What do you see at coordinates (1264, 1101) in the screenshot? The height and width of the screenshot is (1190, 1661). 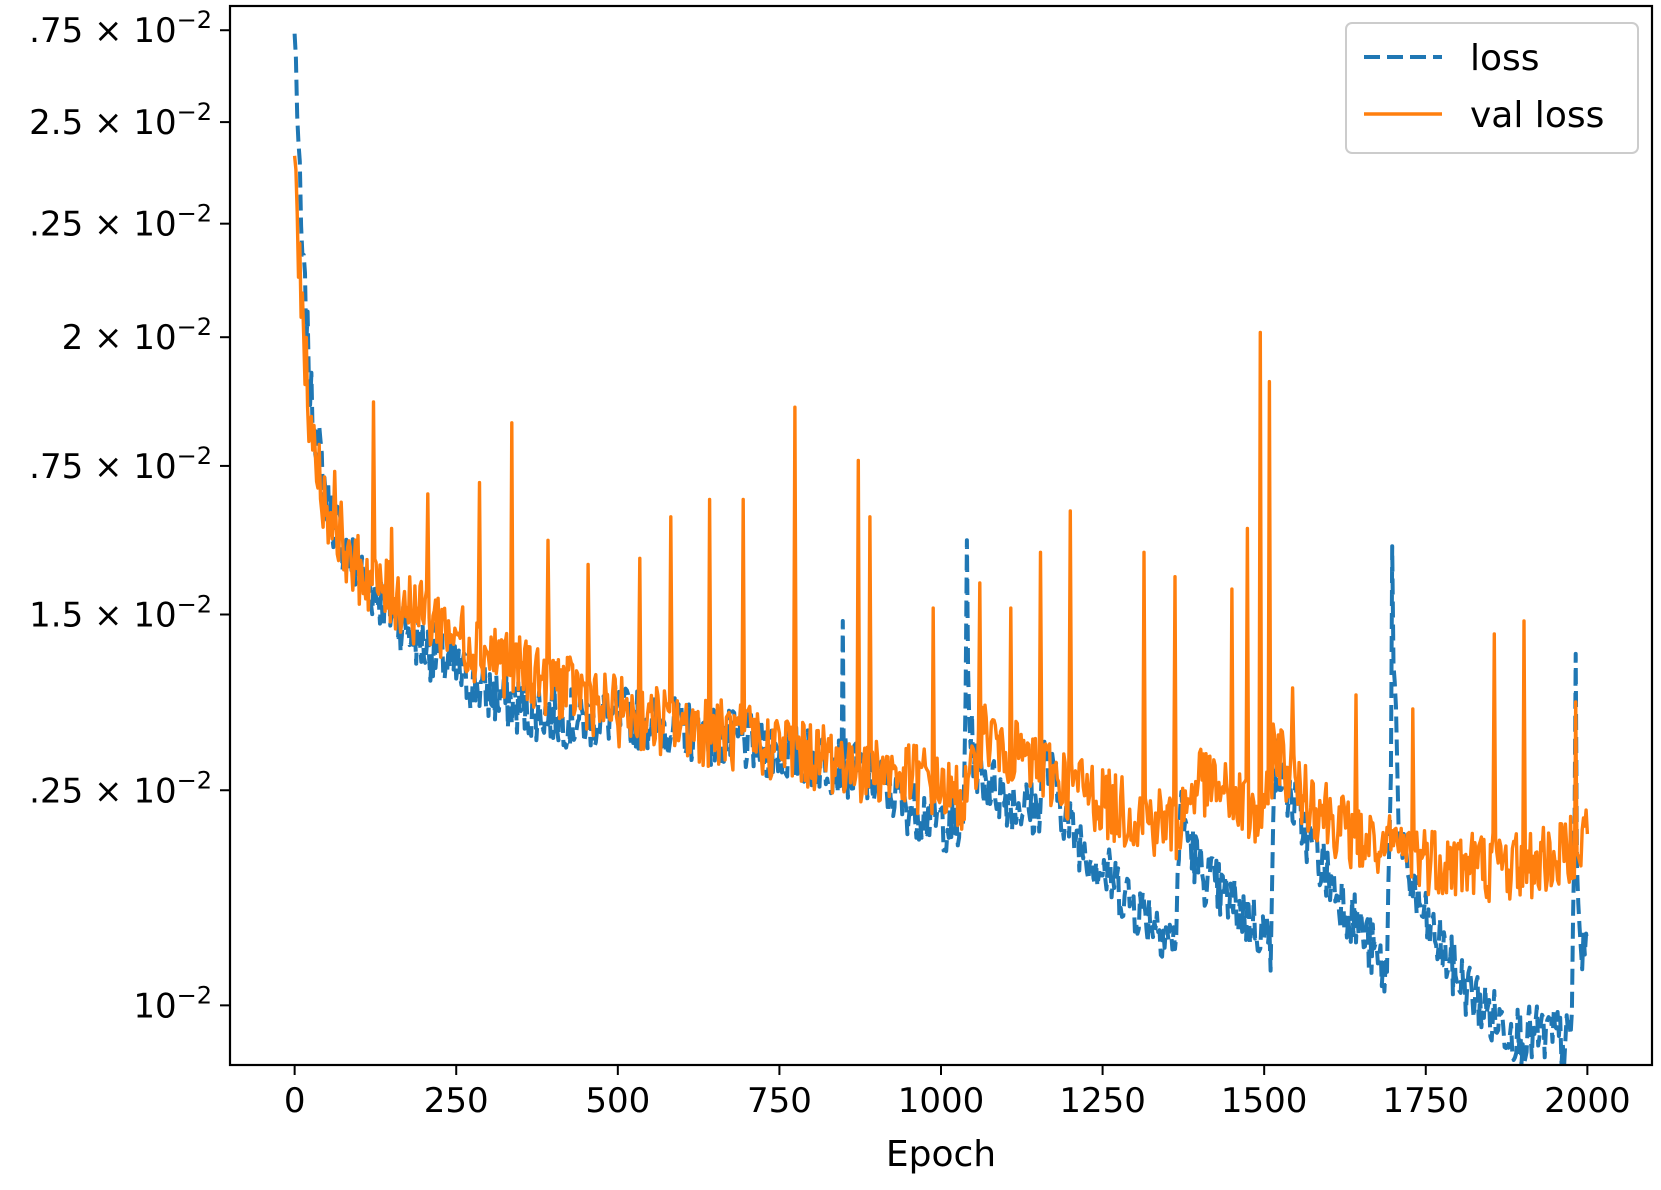 I see `x-tick-label: 1500` at bounding box center [1264, 1101].